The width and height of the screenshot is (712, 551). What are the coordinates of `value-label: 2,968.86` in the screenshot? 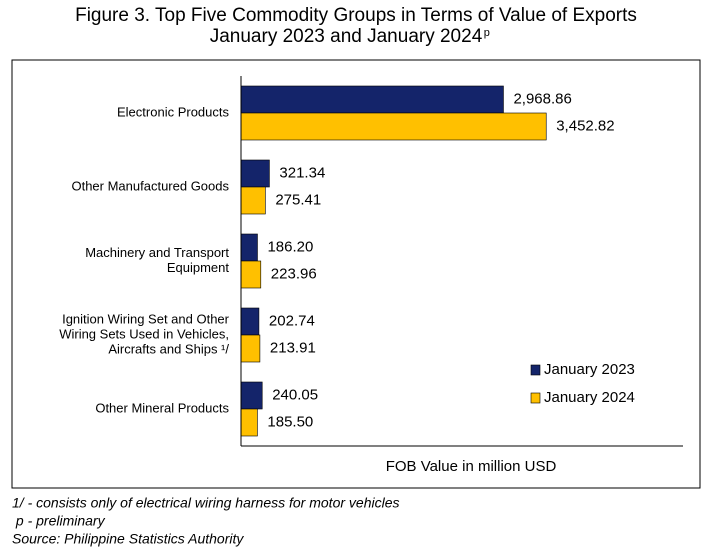 It's located at (542, 98).